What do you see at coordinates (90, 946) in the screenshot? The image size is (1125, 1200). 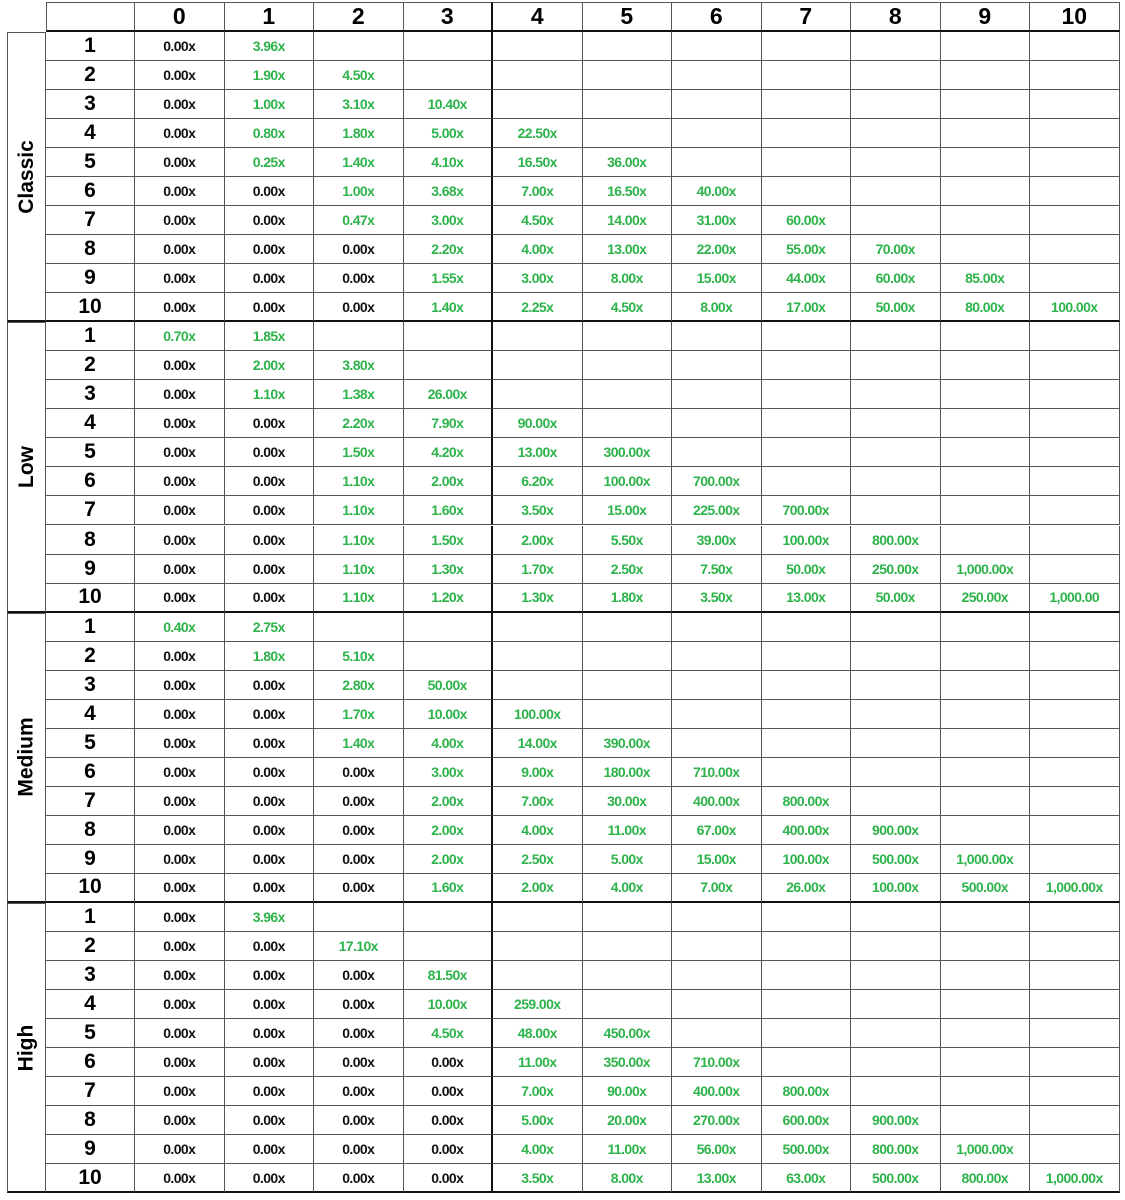 I see `row-number: 2` at bounding box center [90, 946].